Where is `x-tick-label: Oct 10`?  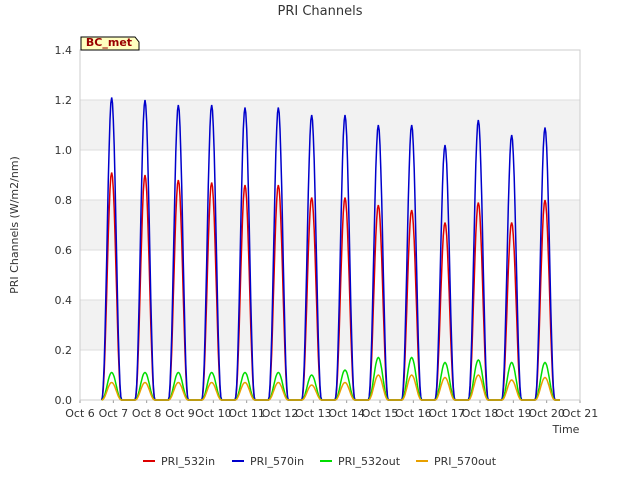 x-tick-label: Oct 10 is located at coordinates (213, 413).